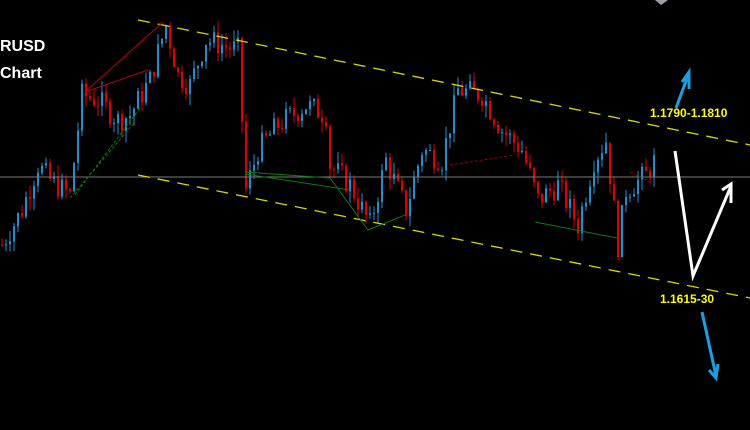  Describe the element at coordinates (710, 346) in the screenshot. I see `target-arrow-down` at that location.